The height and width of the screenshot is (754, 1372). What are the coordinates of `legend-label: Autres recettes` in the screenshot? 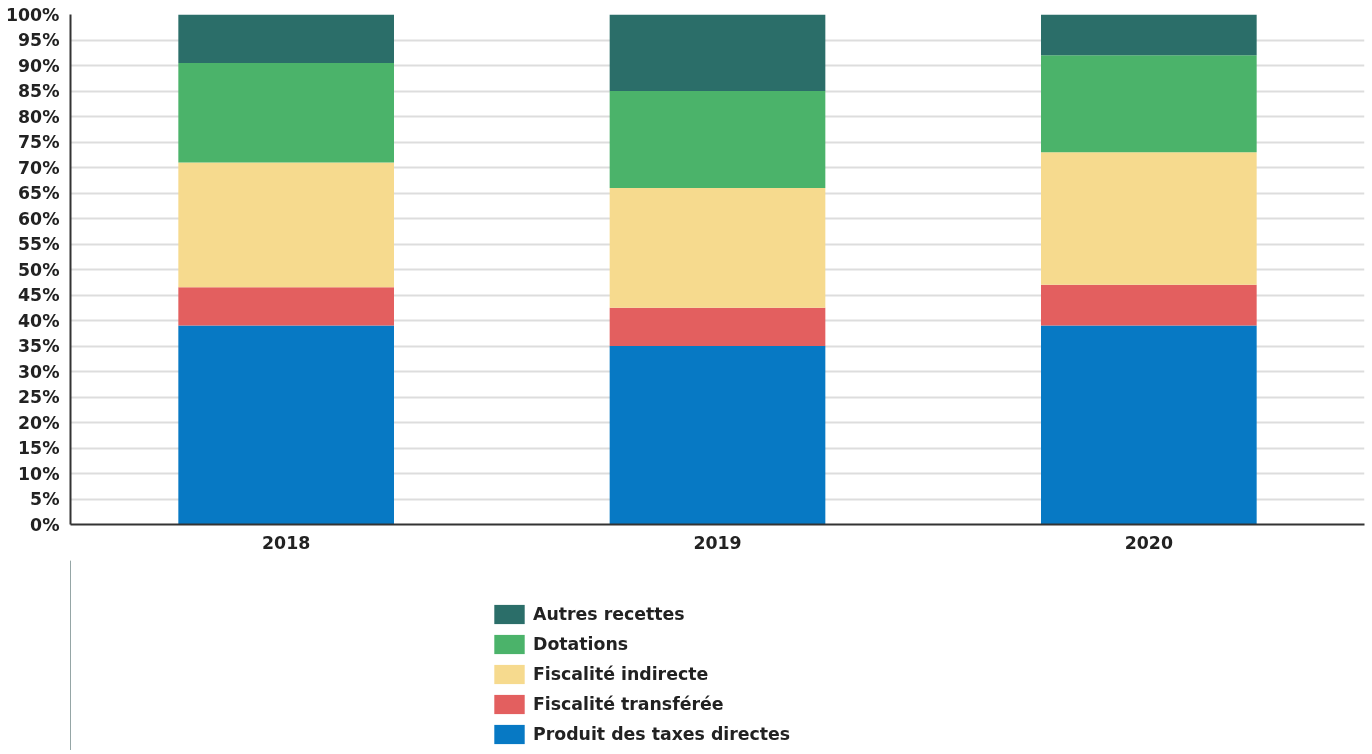 It's located at (609, 614).